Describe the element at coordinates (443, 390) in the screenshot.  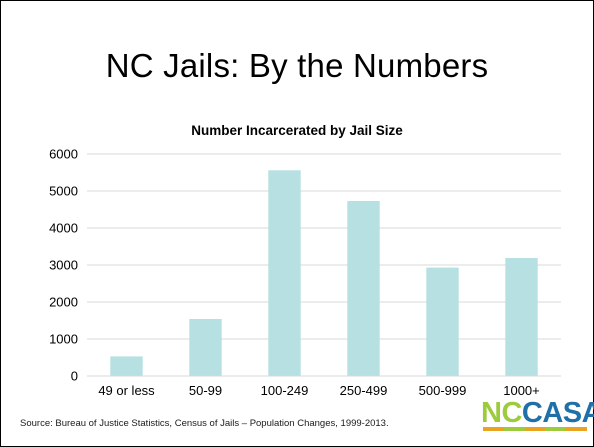
I see `x-tick-label: 500-999` at that location.